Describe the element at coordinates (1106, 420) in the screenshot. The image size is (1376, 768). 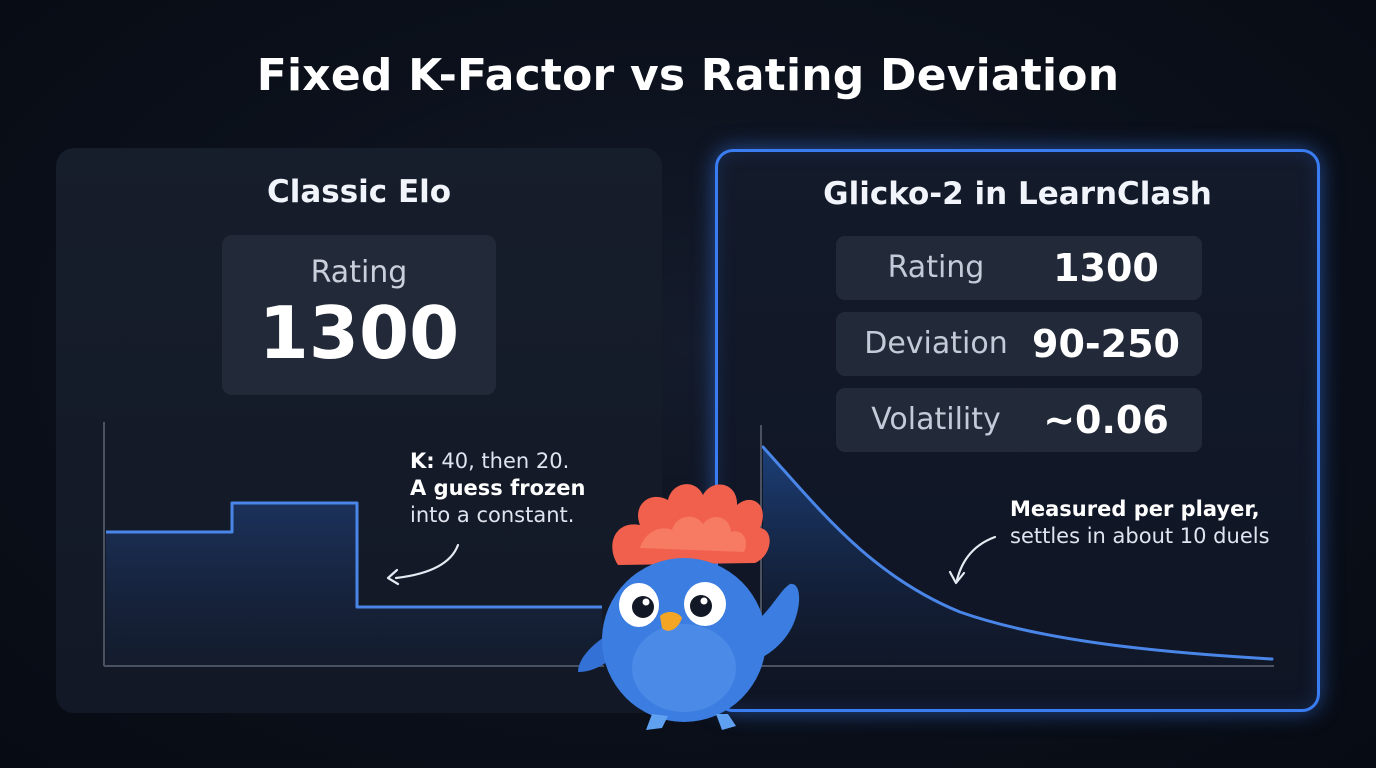
I see `stat-value-volatility: ~0.06` at that location.